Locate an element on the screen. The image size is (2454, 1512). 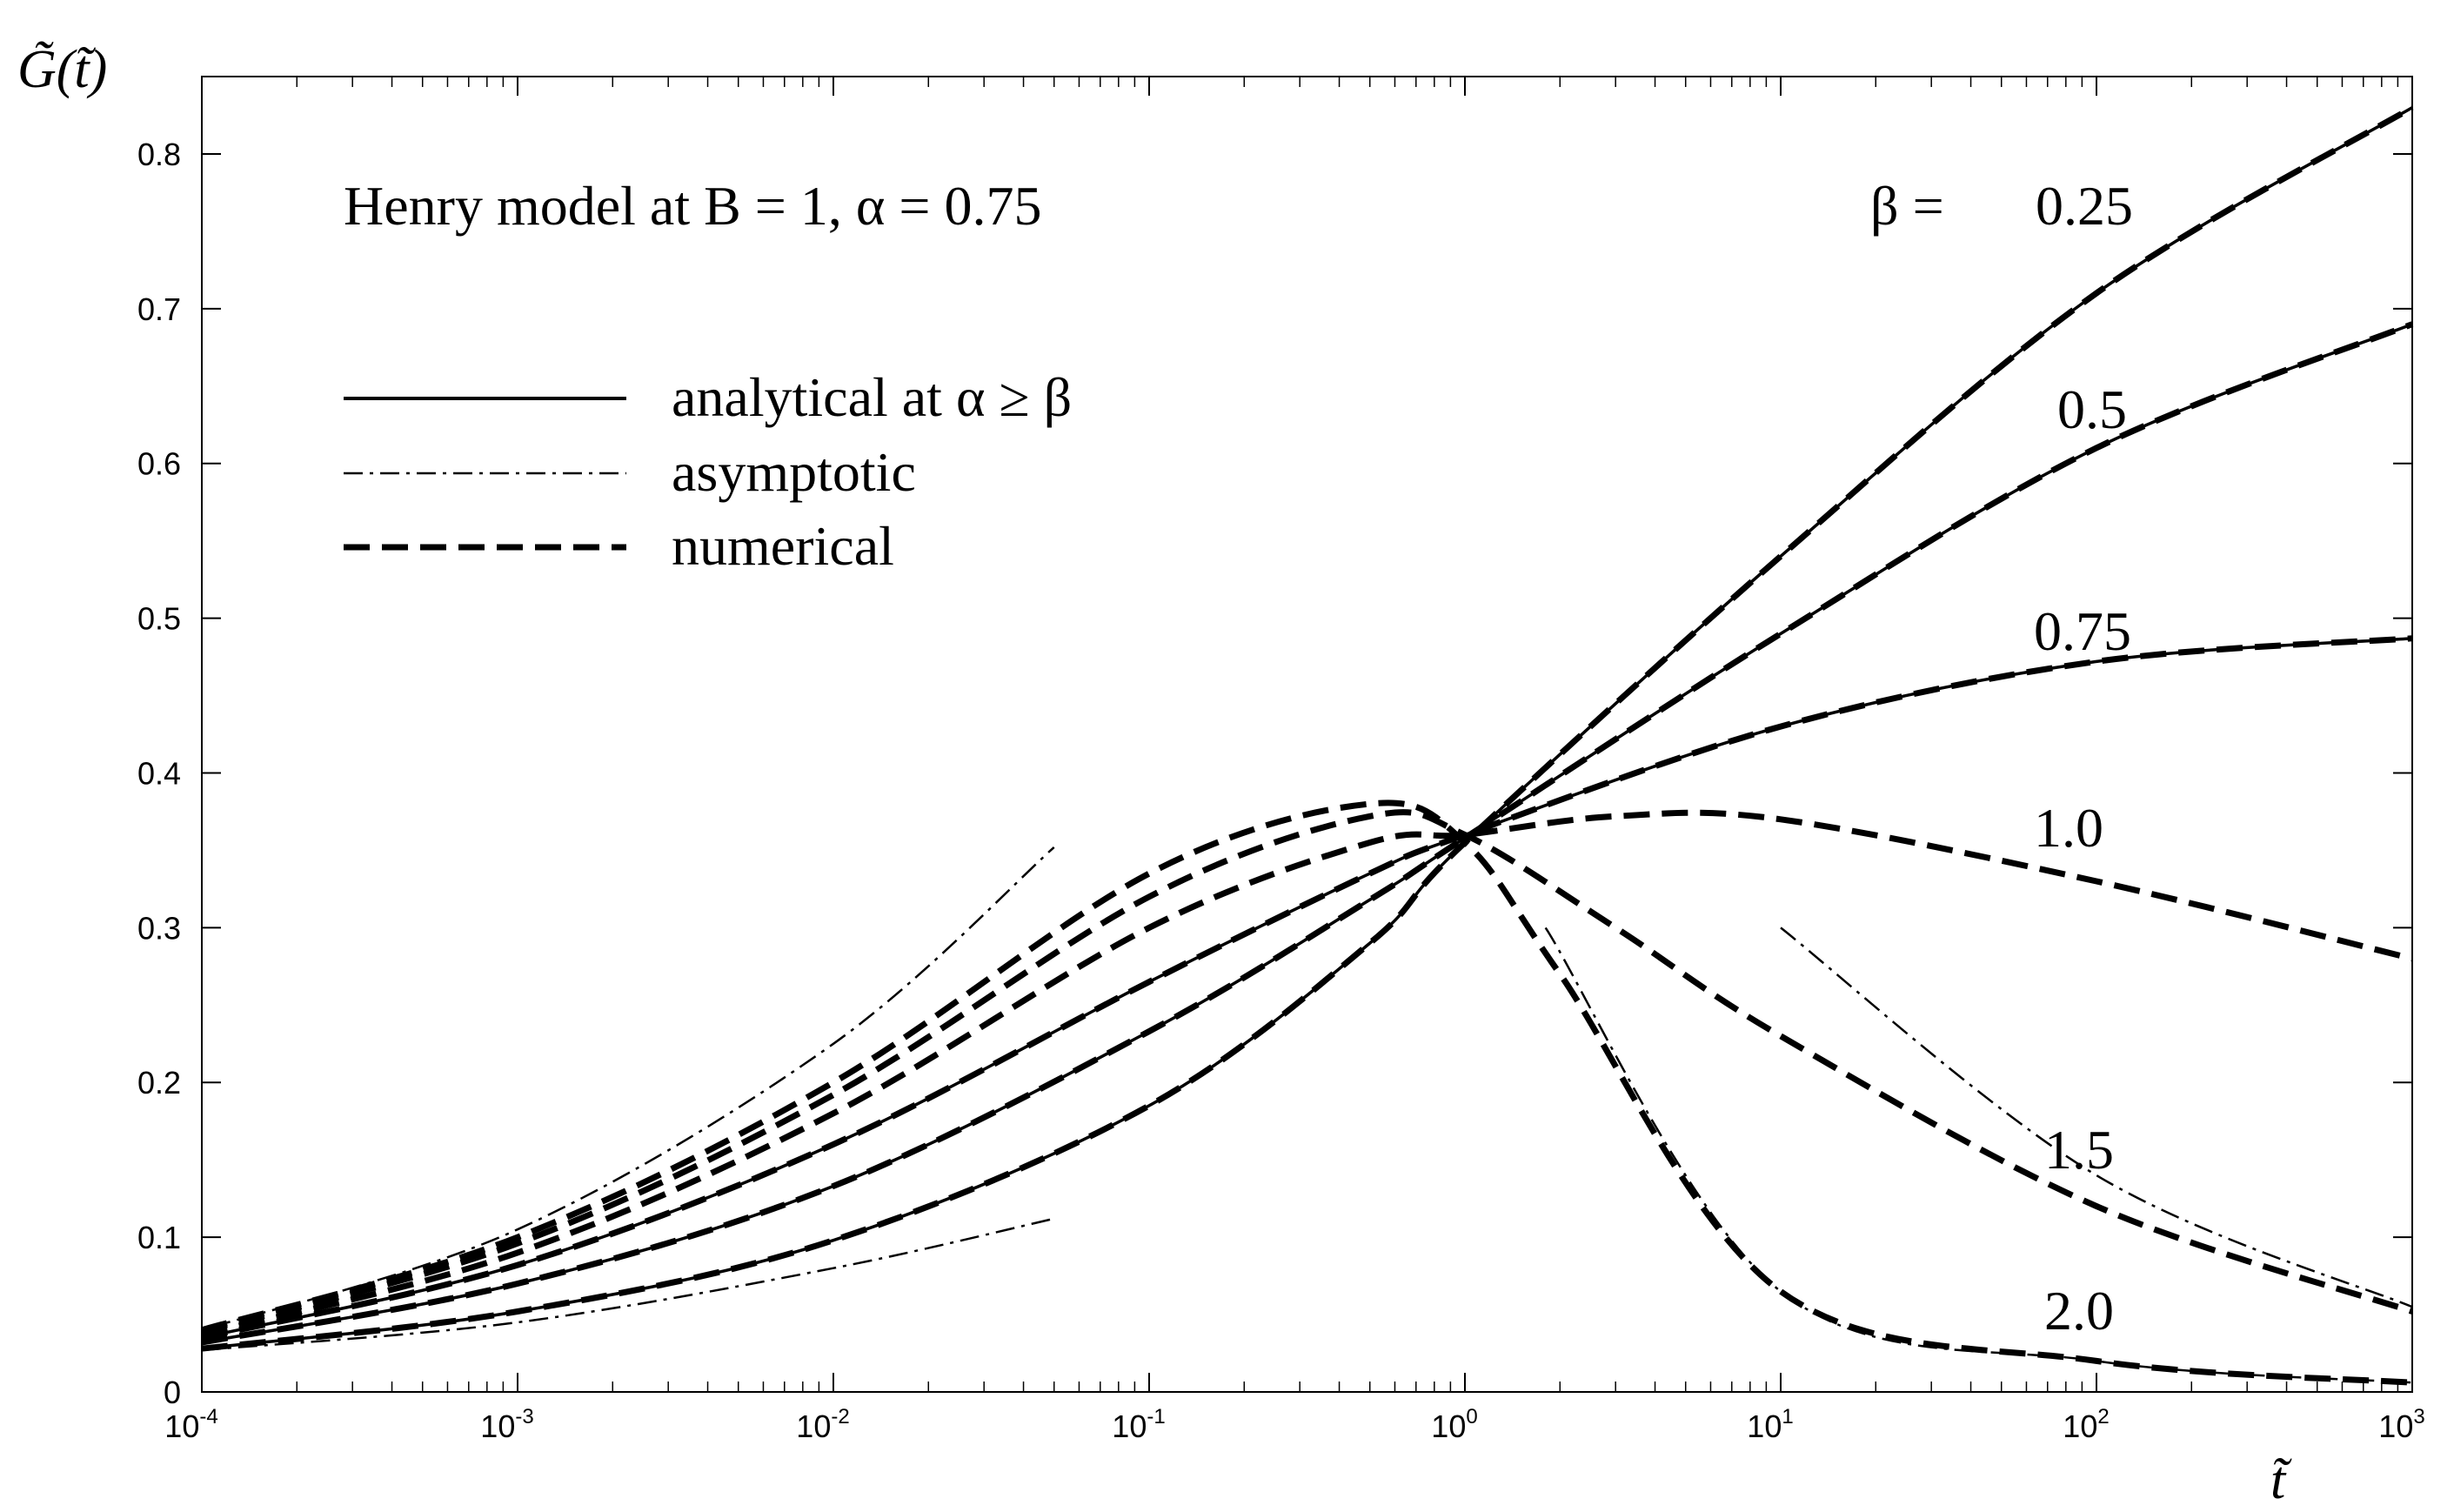
legend-label-numerical: numerical is located at coordinates (783, 546).